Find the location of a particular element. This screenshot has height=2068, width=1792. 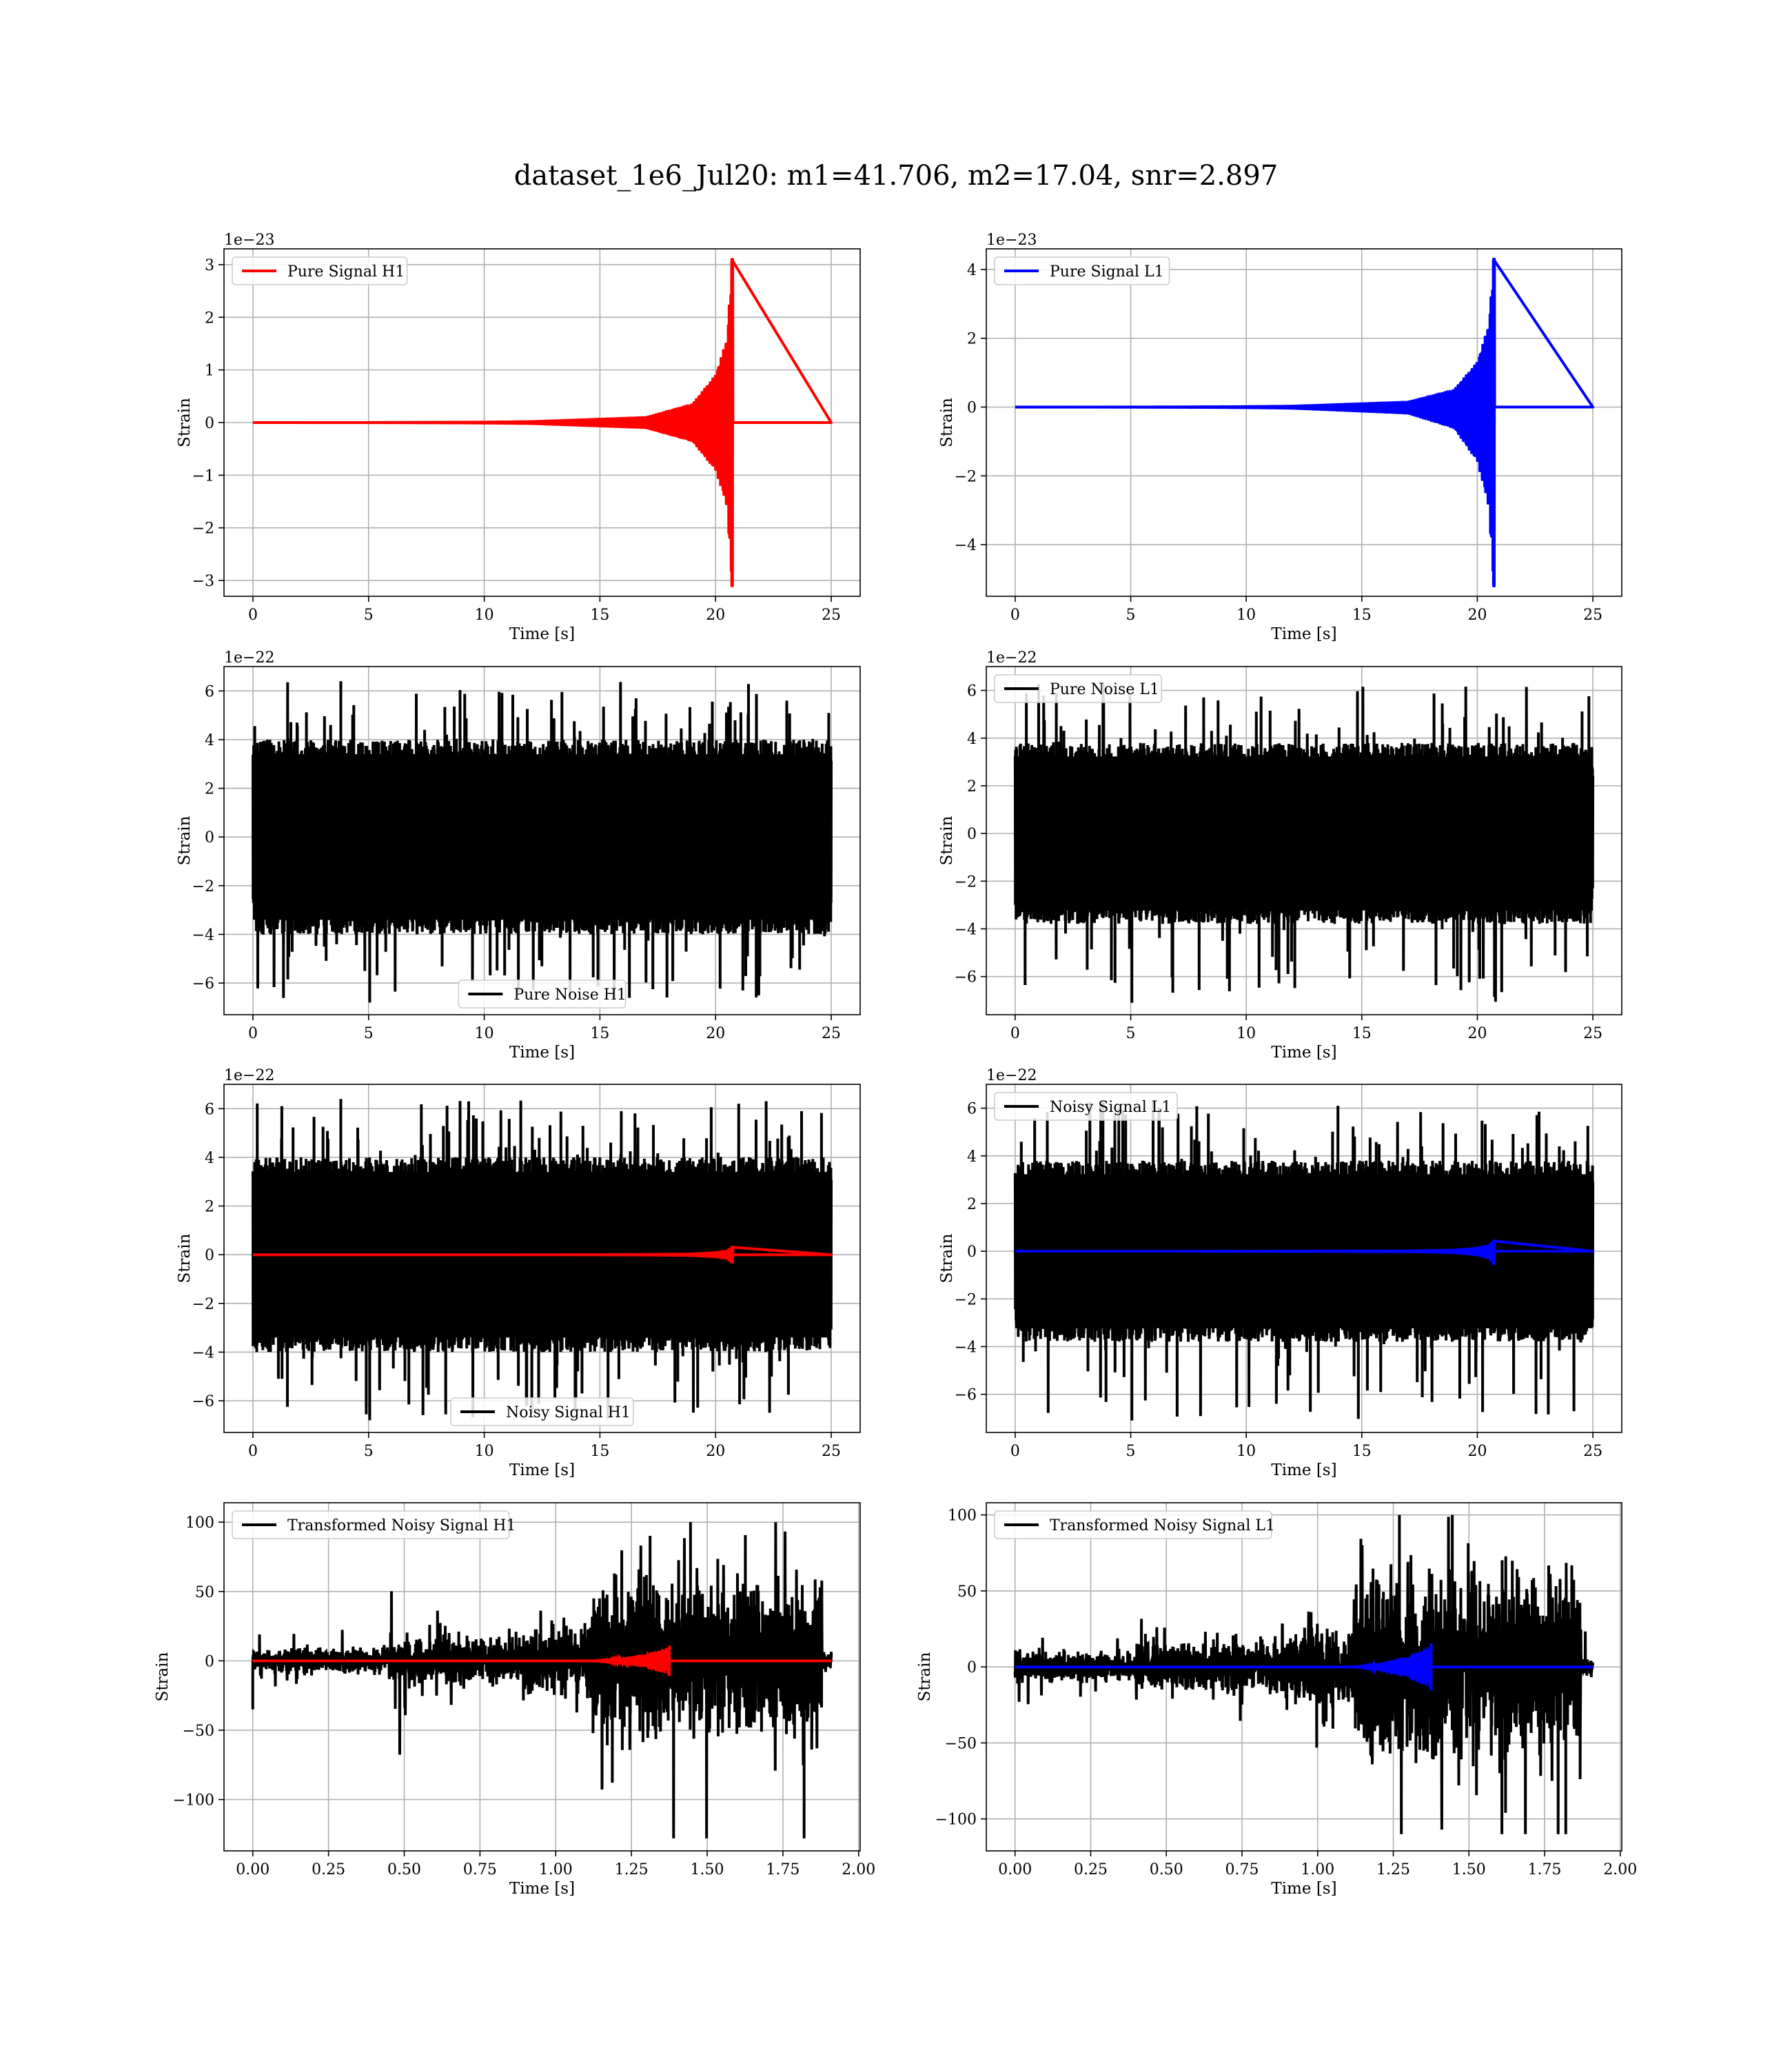

legend: Pure Signal L1 is located at coordinates (1082, 270).